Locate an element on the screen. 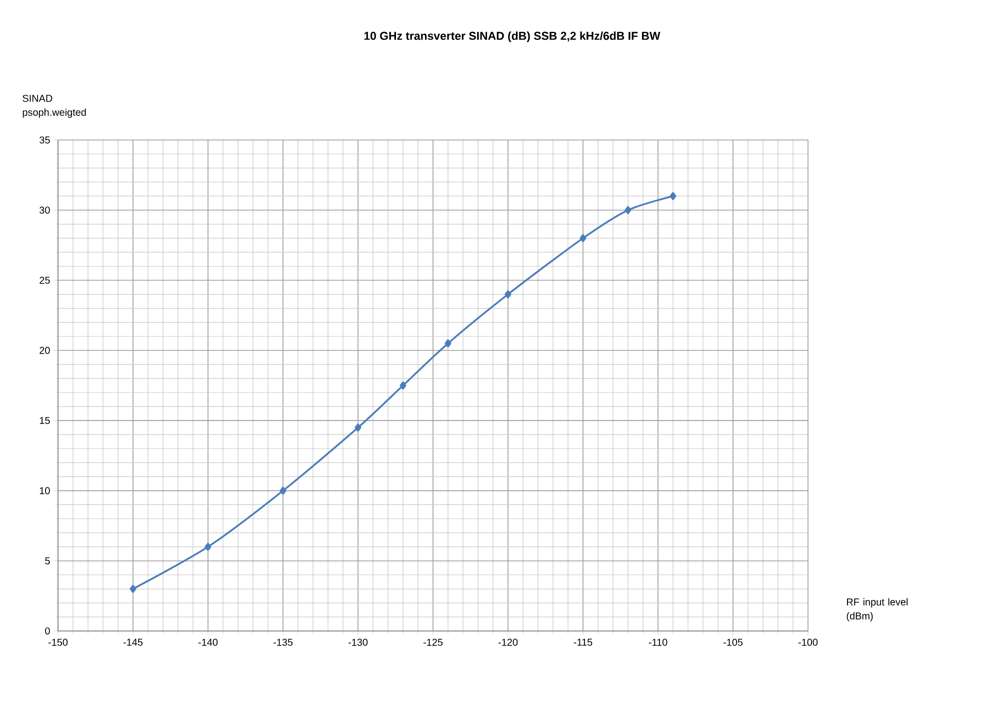 Image resolution: width=984 pixels, height=712 pixels. chart-title: 10 GHz transverter SINAD (dB) SSB 2,2 kHz/6dB IF BW is located at coordinates (512, 37).